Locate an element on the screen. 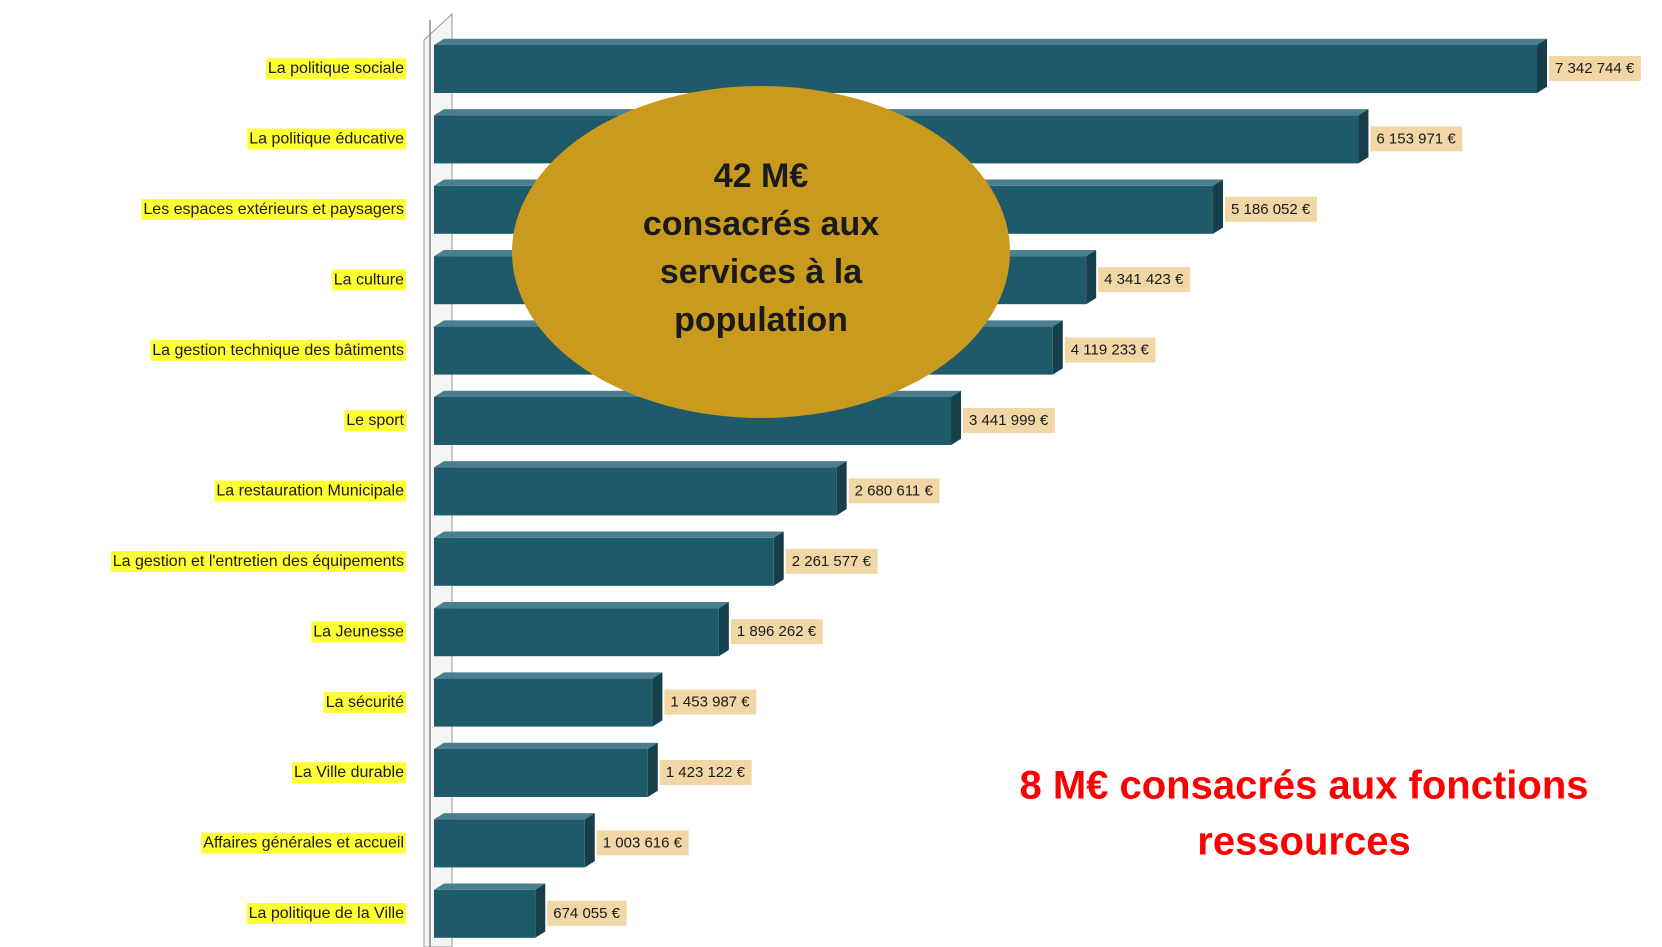 The height and width of the screenshot is (947, 1662). category-row: La gestion technique des bâtiments is located at coordinates (278, 350).